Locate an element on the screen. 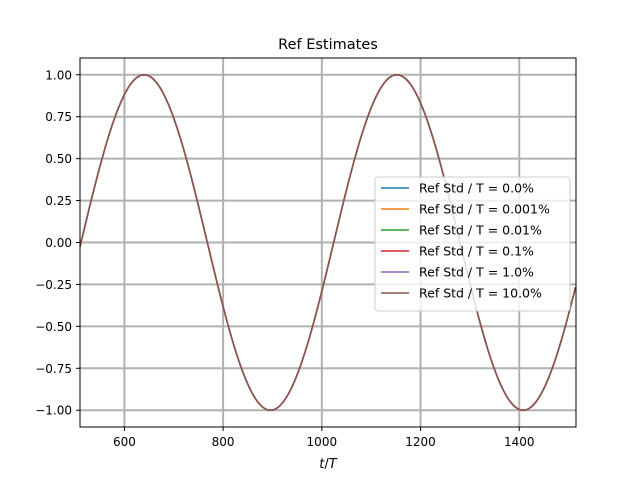  x-tick-label: 1400 is located at coordinates (519, 442).